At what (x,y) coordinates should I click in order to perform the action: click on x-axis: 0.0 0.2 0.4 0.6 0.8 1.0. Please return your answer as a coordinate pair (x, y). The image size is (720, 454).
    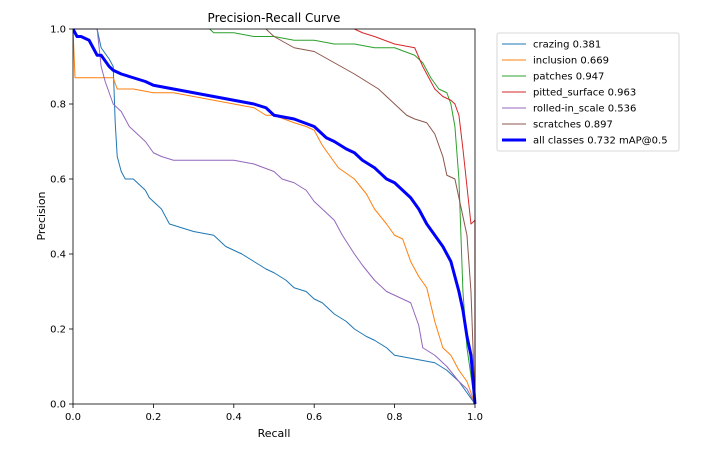
    Looking at the image, I should click on (274, 413).